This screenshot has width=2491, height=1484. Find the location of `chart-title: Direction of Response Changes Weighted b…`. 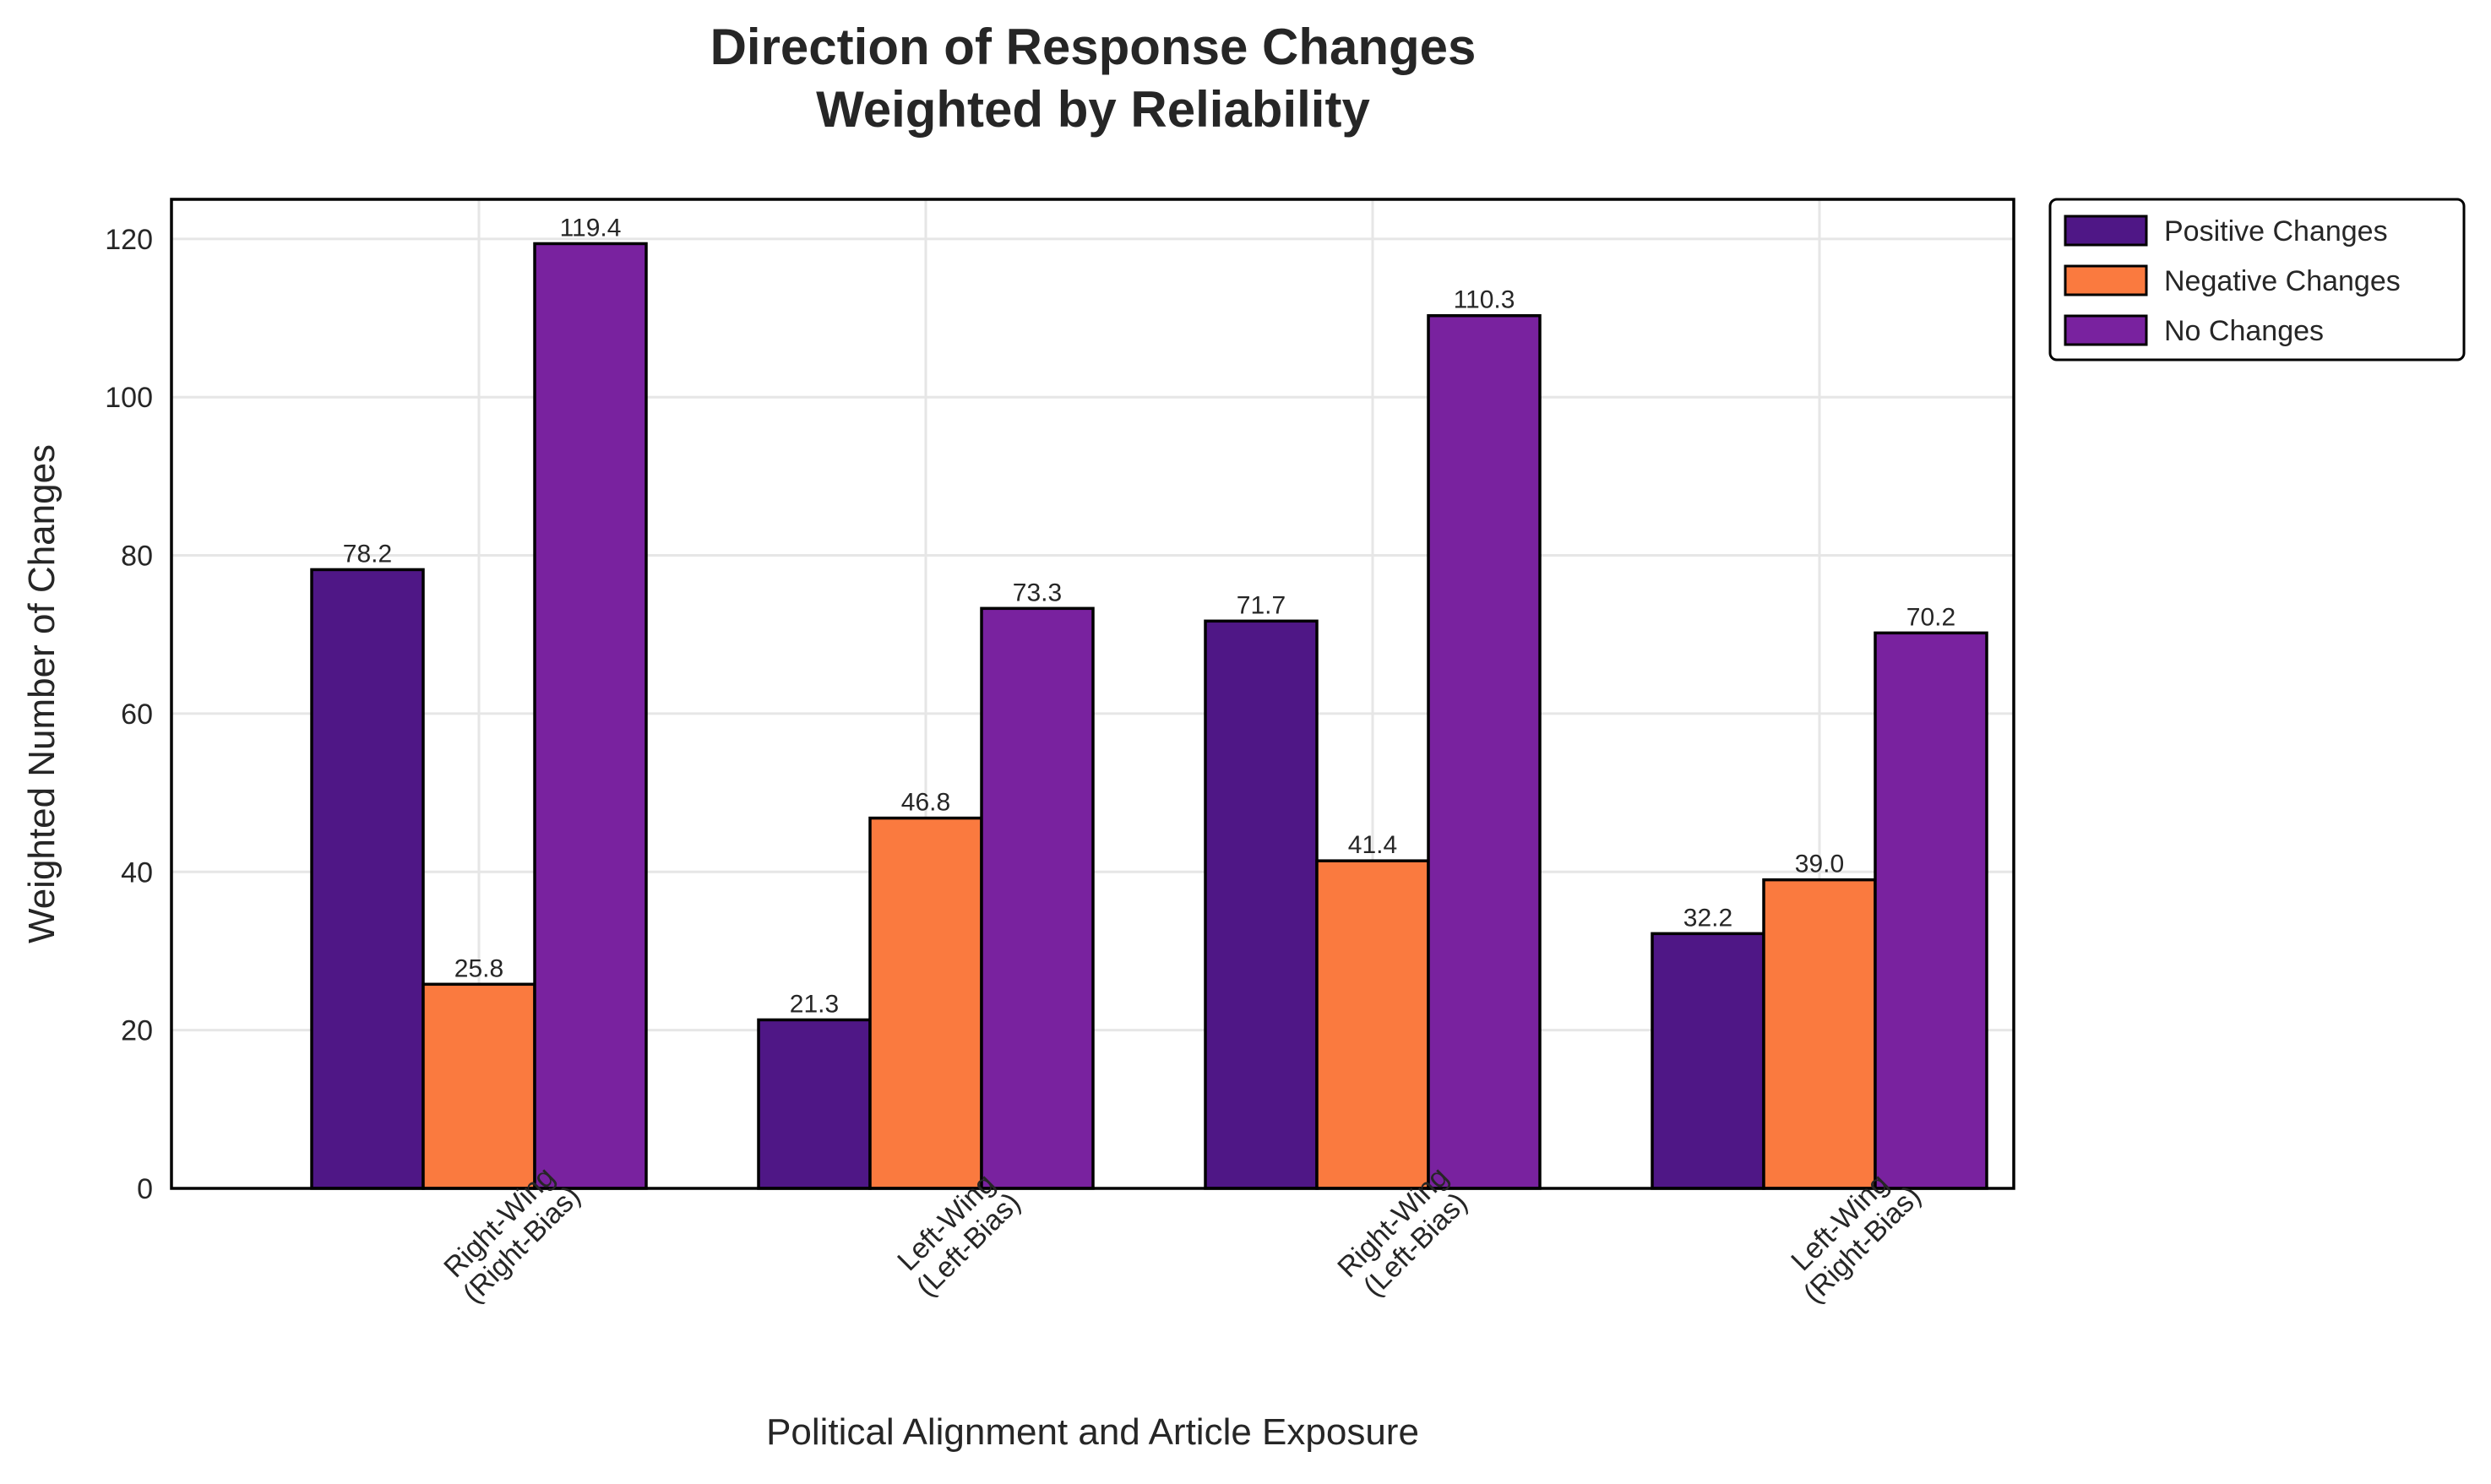

chart-title: Direction of Response Changes Weighted b… is located at coordinates (1094, 78).